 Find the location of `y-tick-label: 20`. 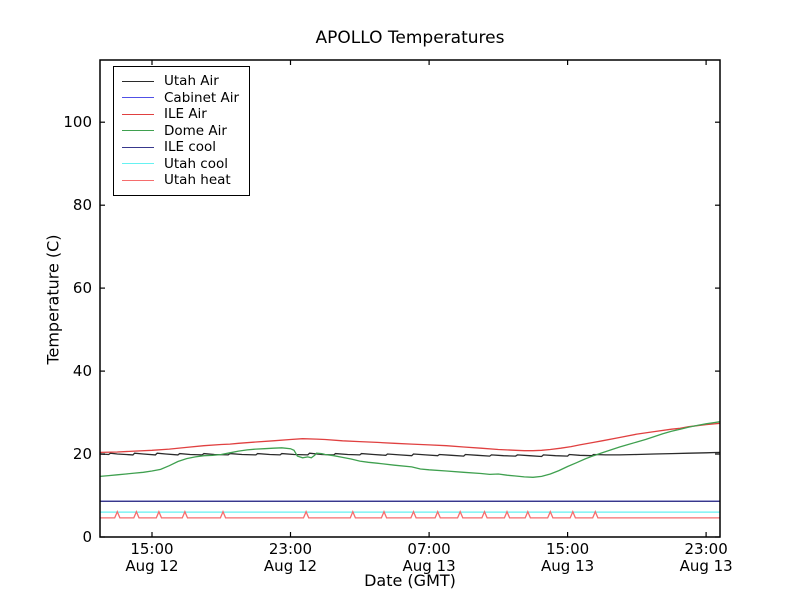

y-tick-label: 20 is located at coordinates (82, 454).